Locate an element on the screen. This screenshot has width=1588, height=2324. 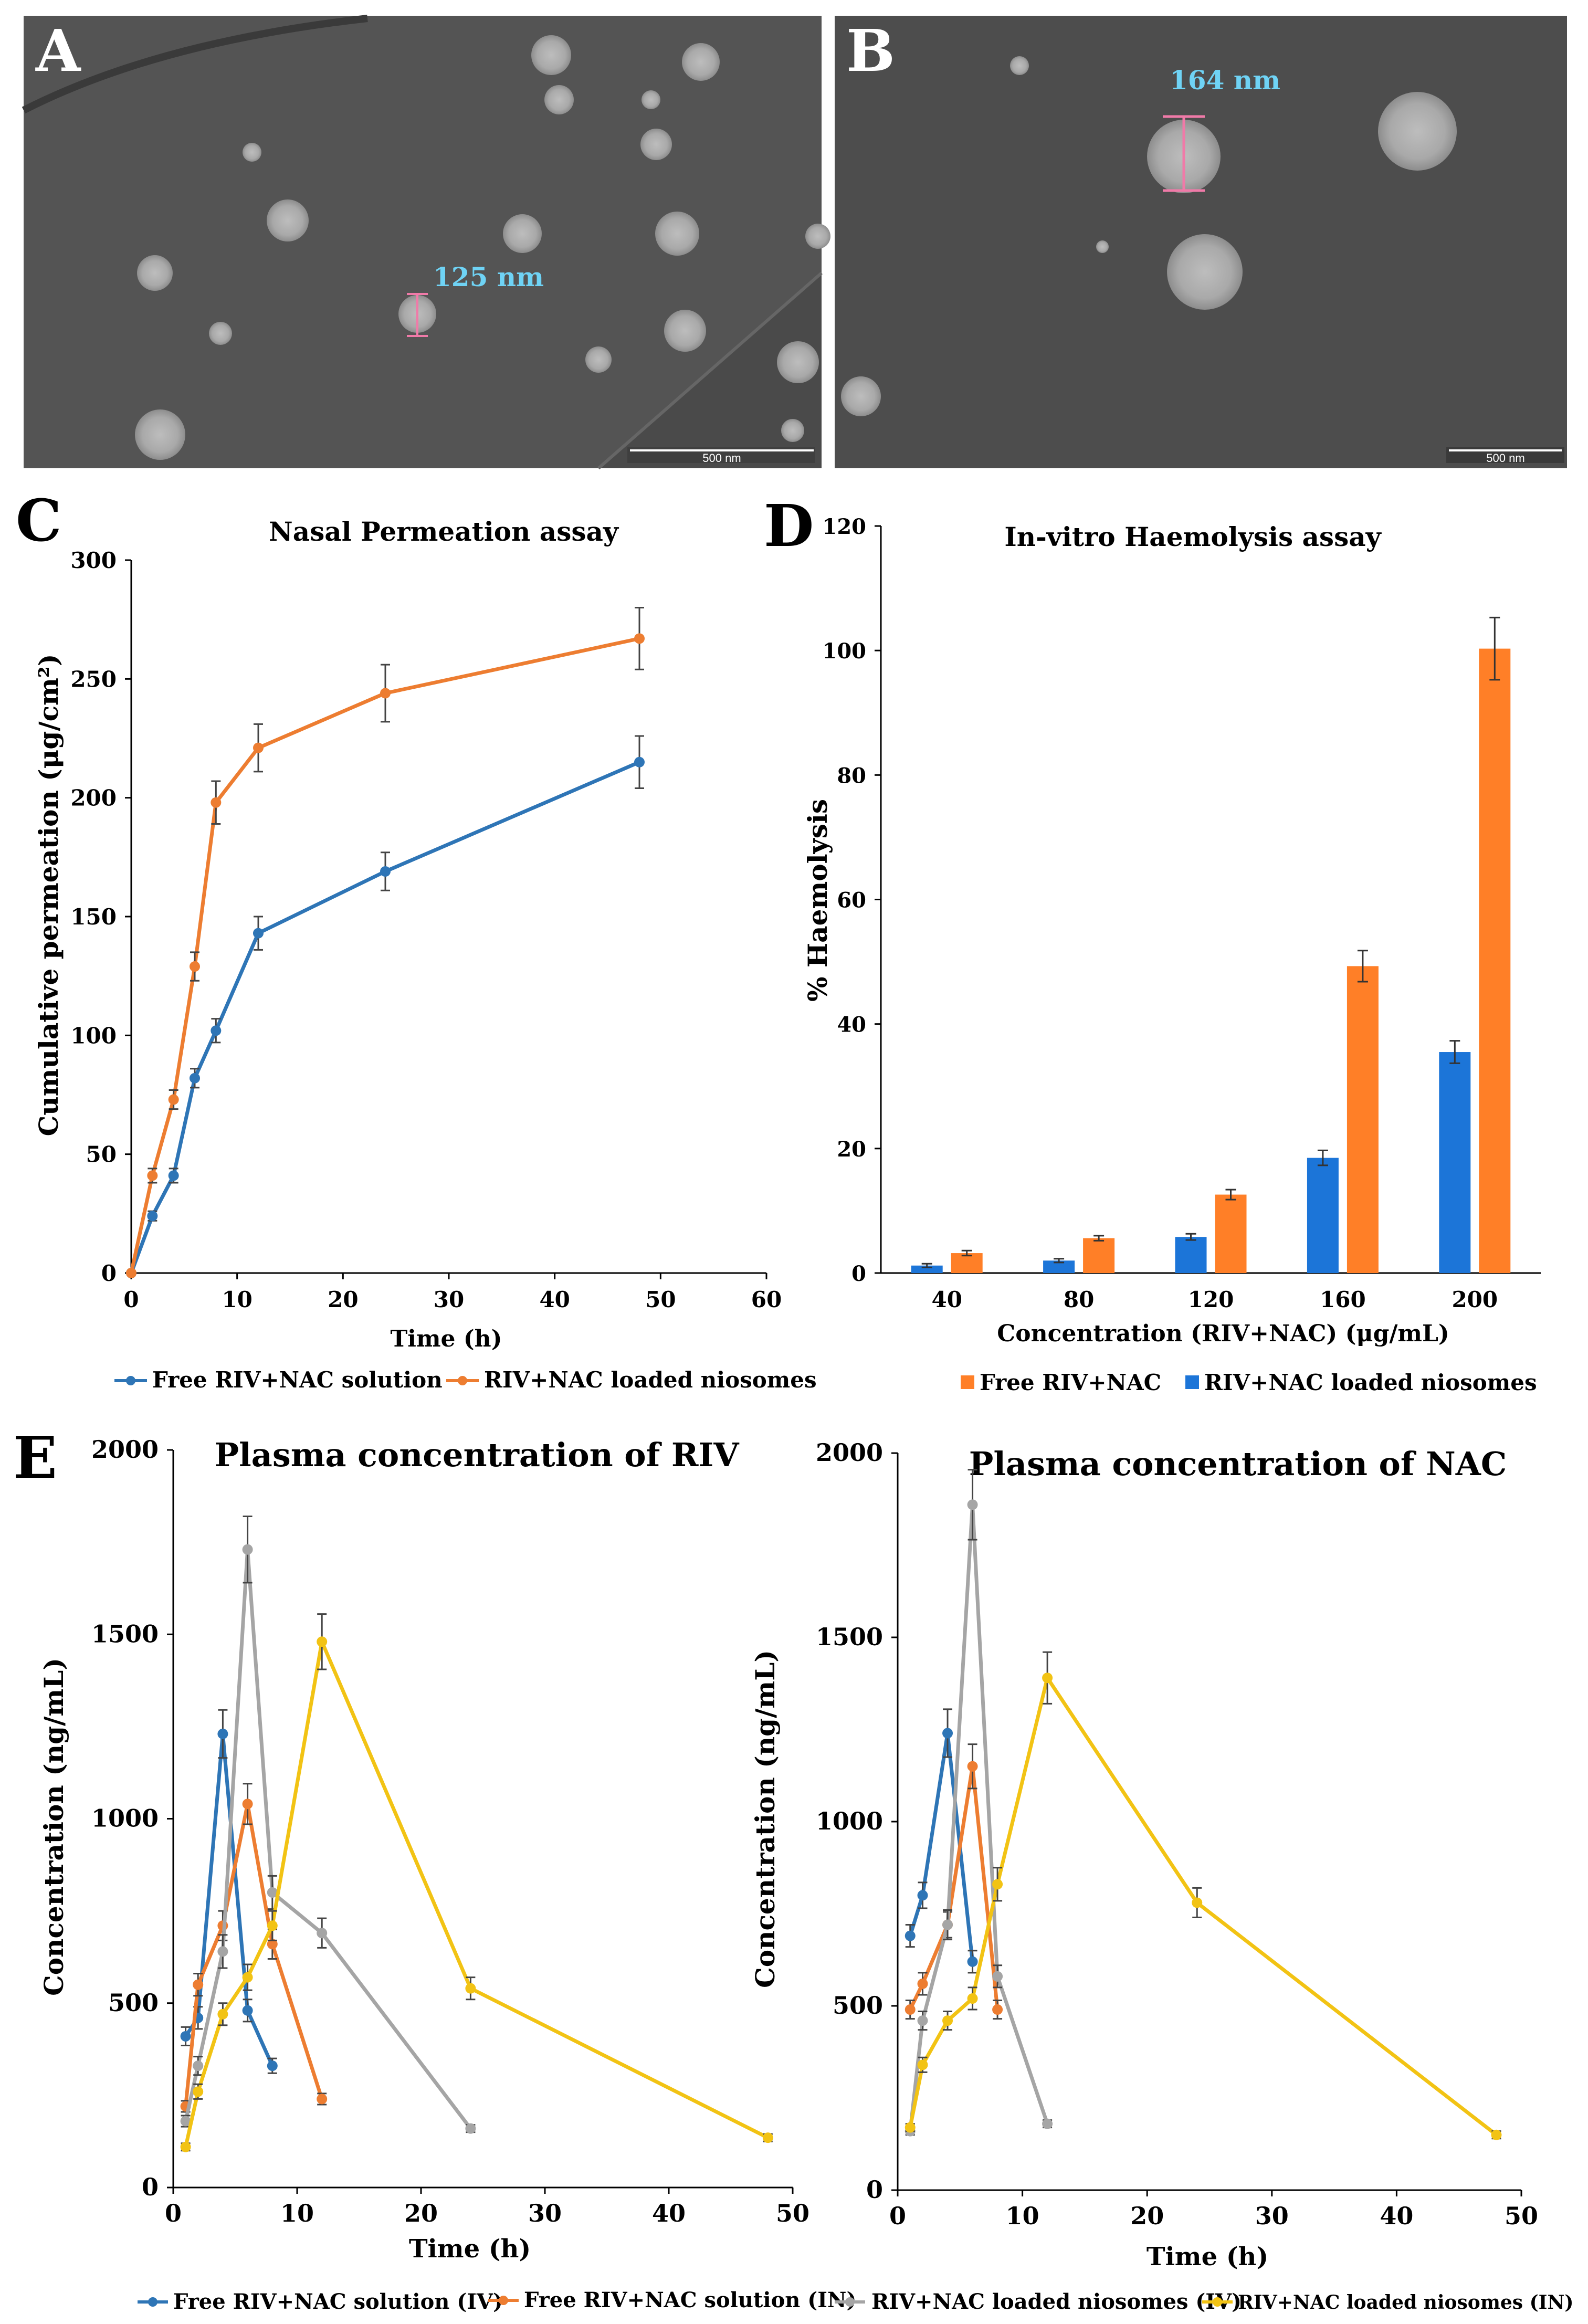
legend-c-niosome-label: RIV+NAC loaded niosomes is located at coordinates (650, 1380).